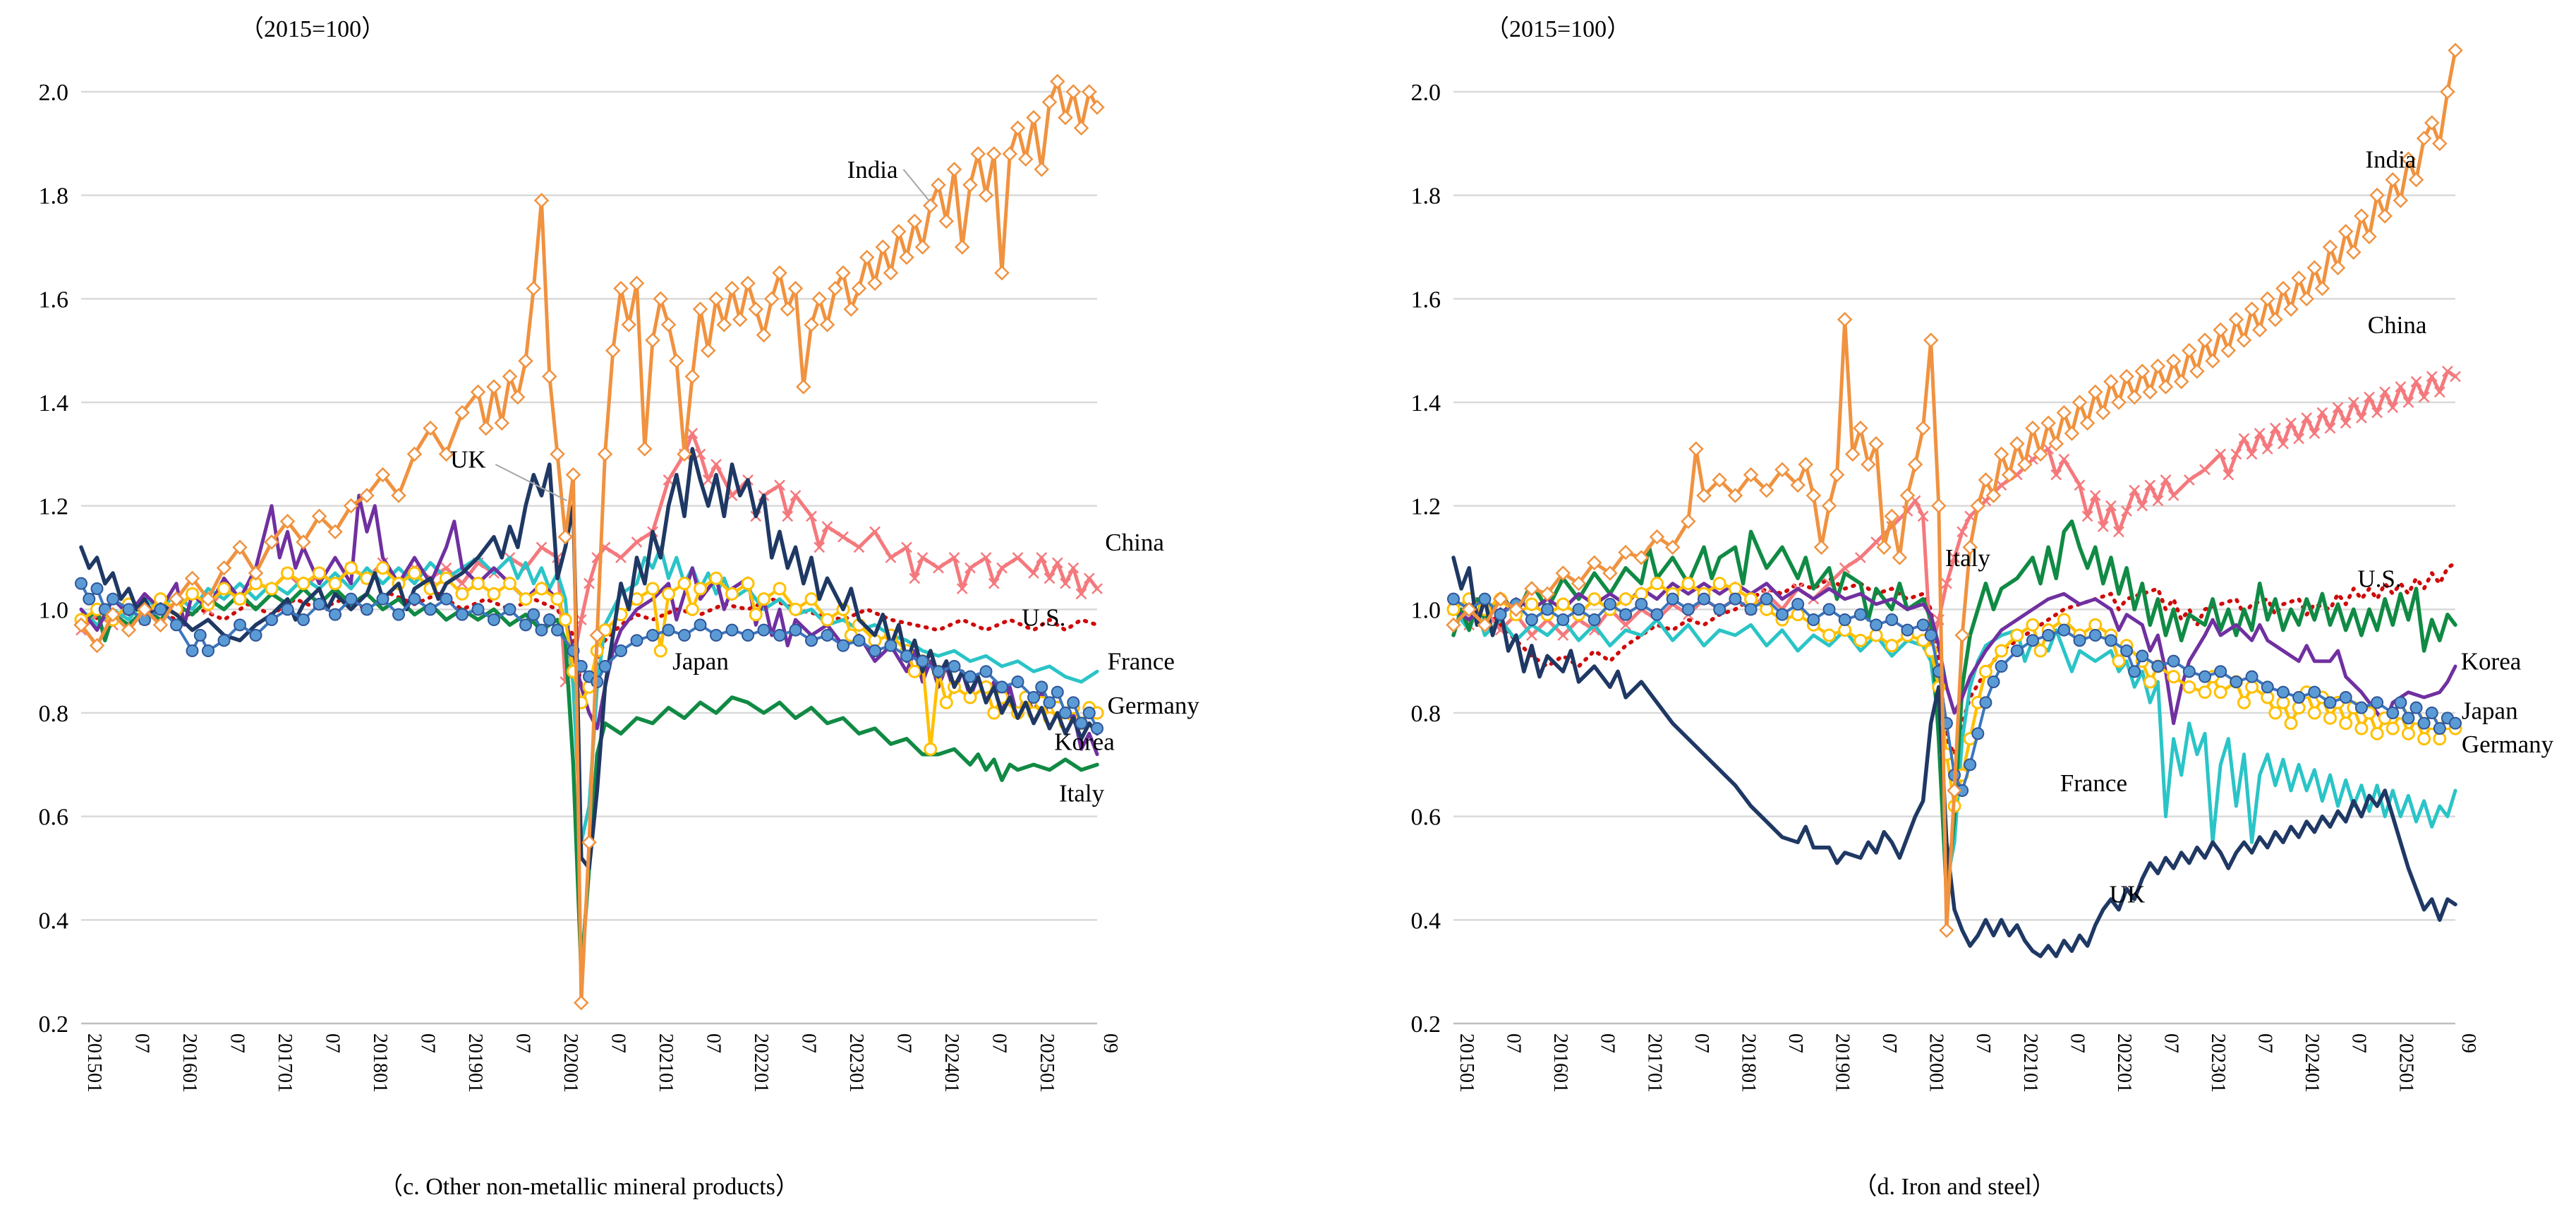  Describe the element at coordinates (2218, 1063) in the screenshot. I see `x-axis-label: 202301` at that location.